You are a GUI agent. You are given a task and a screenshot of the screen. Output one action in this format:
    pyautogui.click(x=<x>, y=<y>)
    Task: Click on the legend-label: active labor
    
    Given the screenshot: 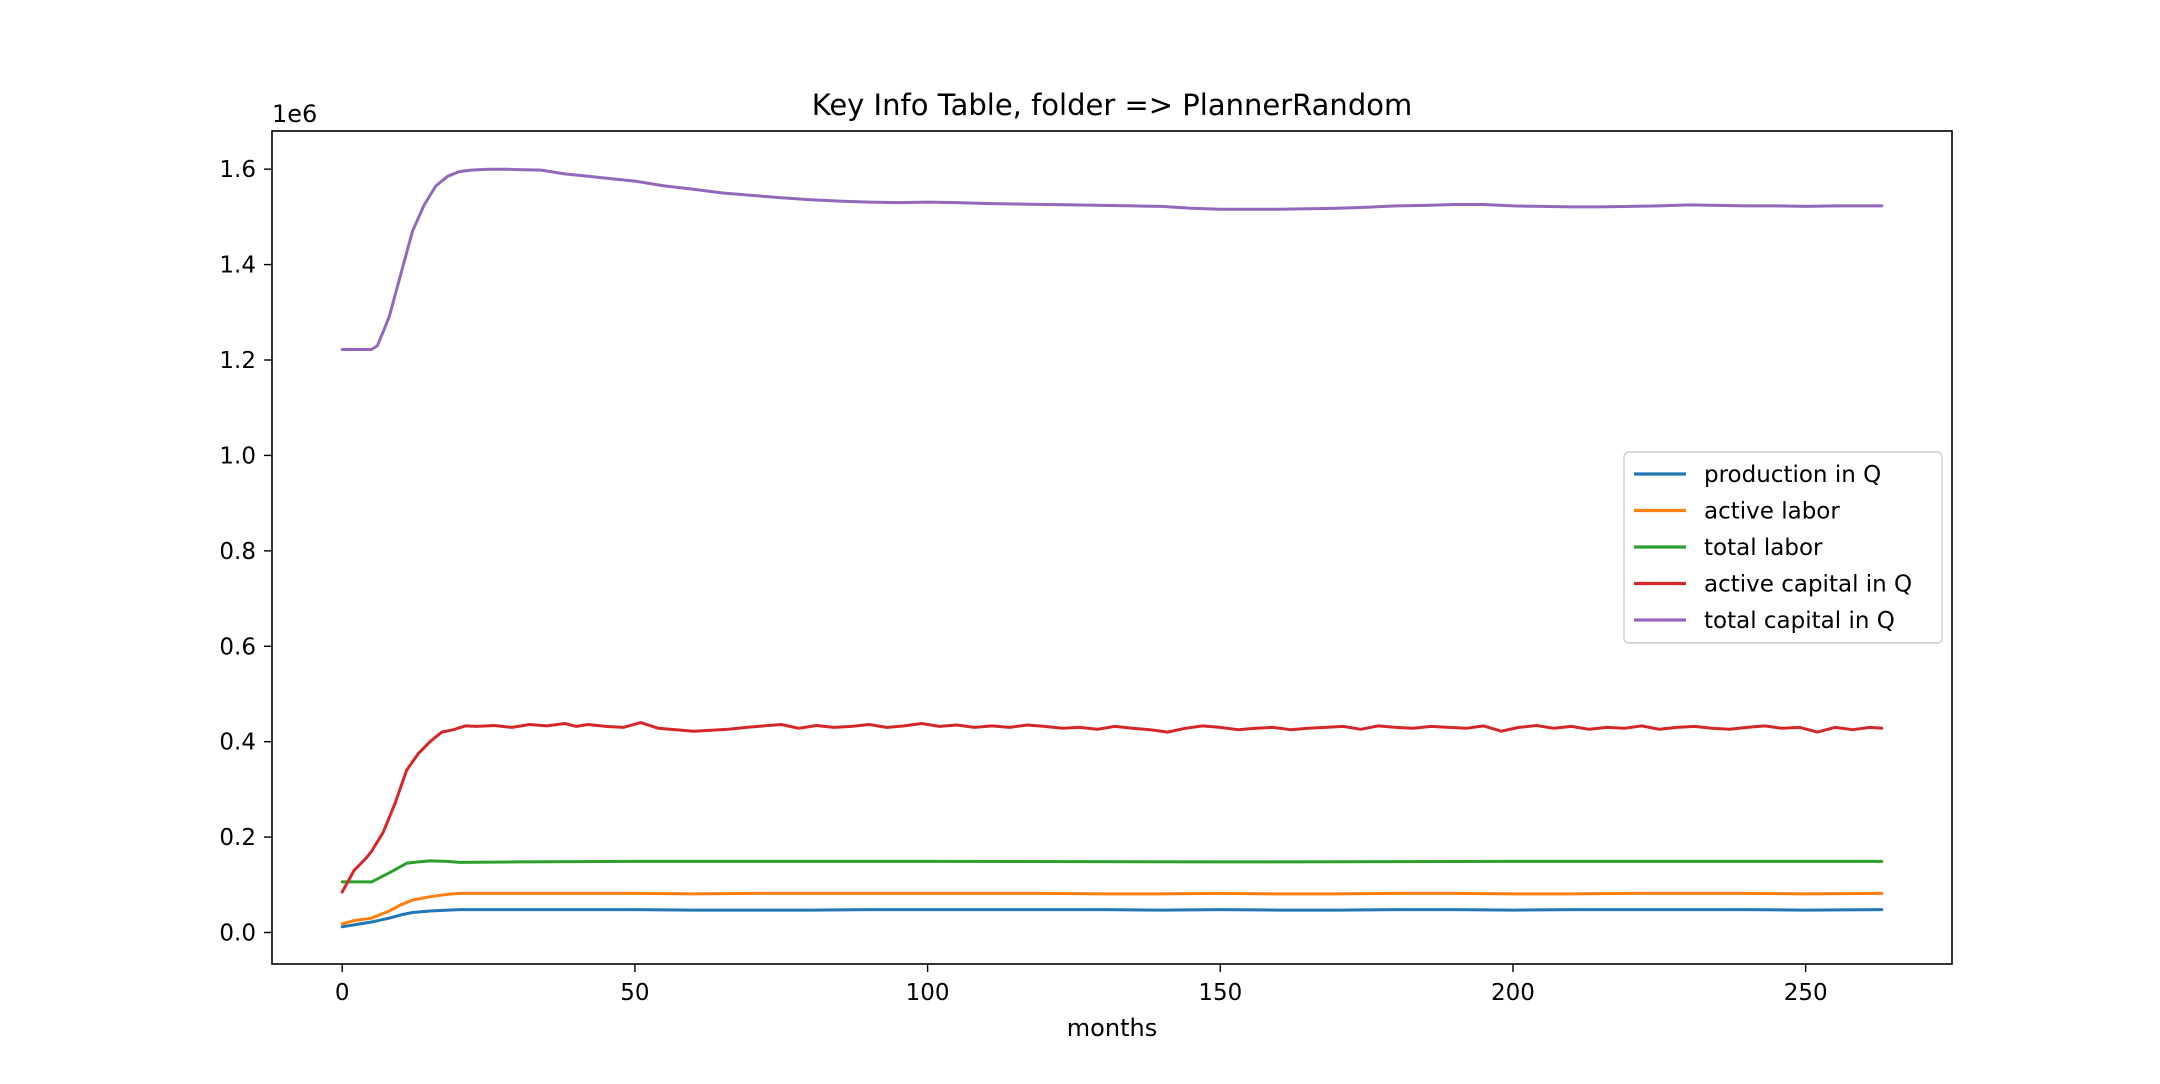 What is the action you would take?
    pyautogui.click(x=1772, y=512)
    